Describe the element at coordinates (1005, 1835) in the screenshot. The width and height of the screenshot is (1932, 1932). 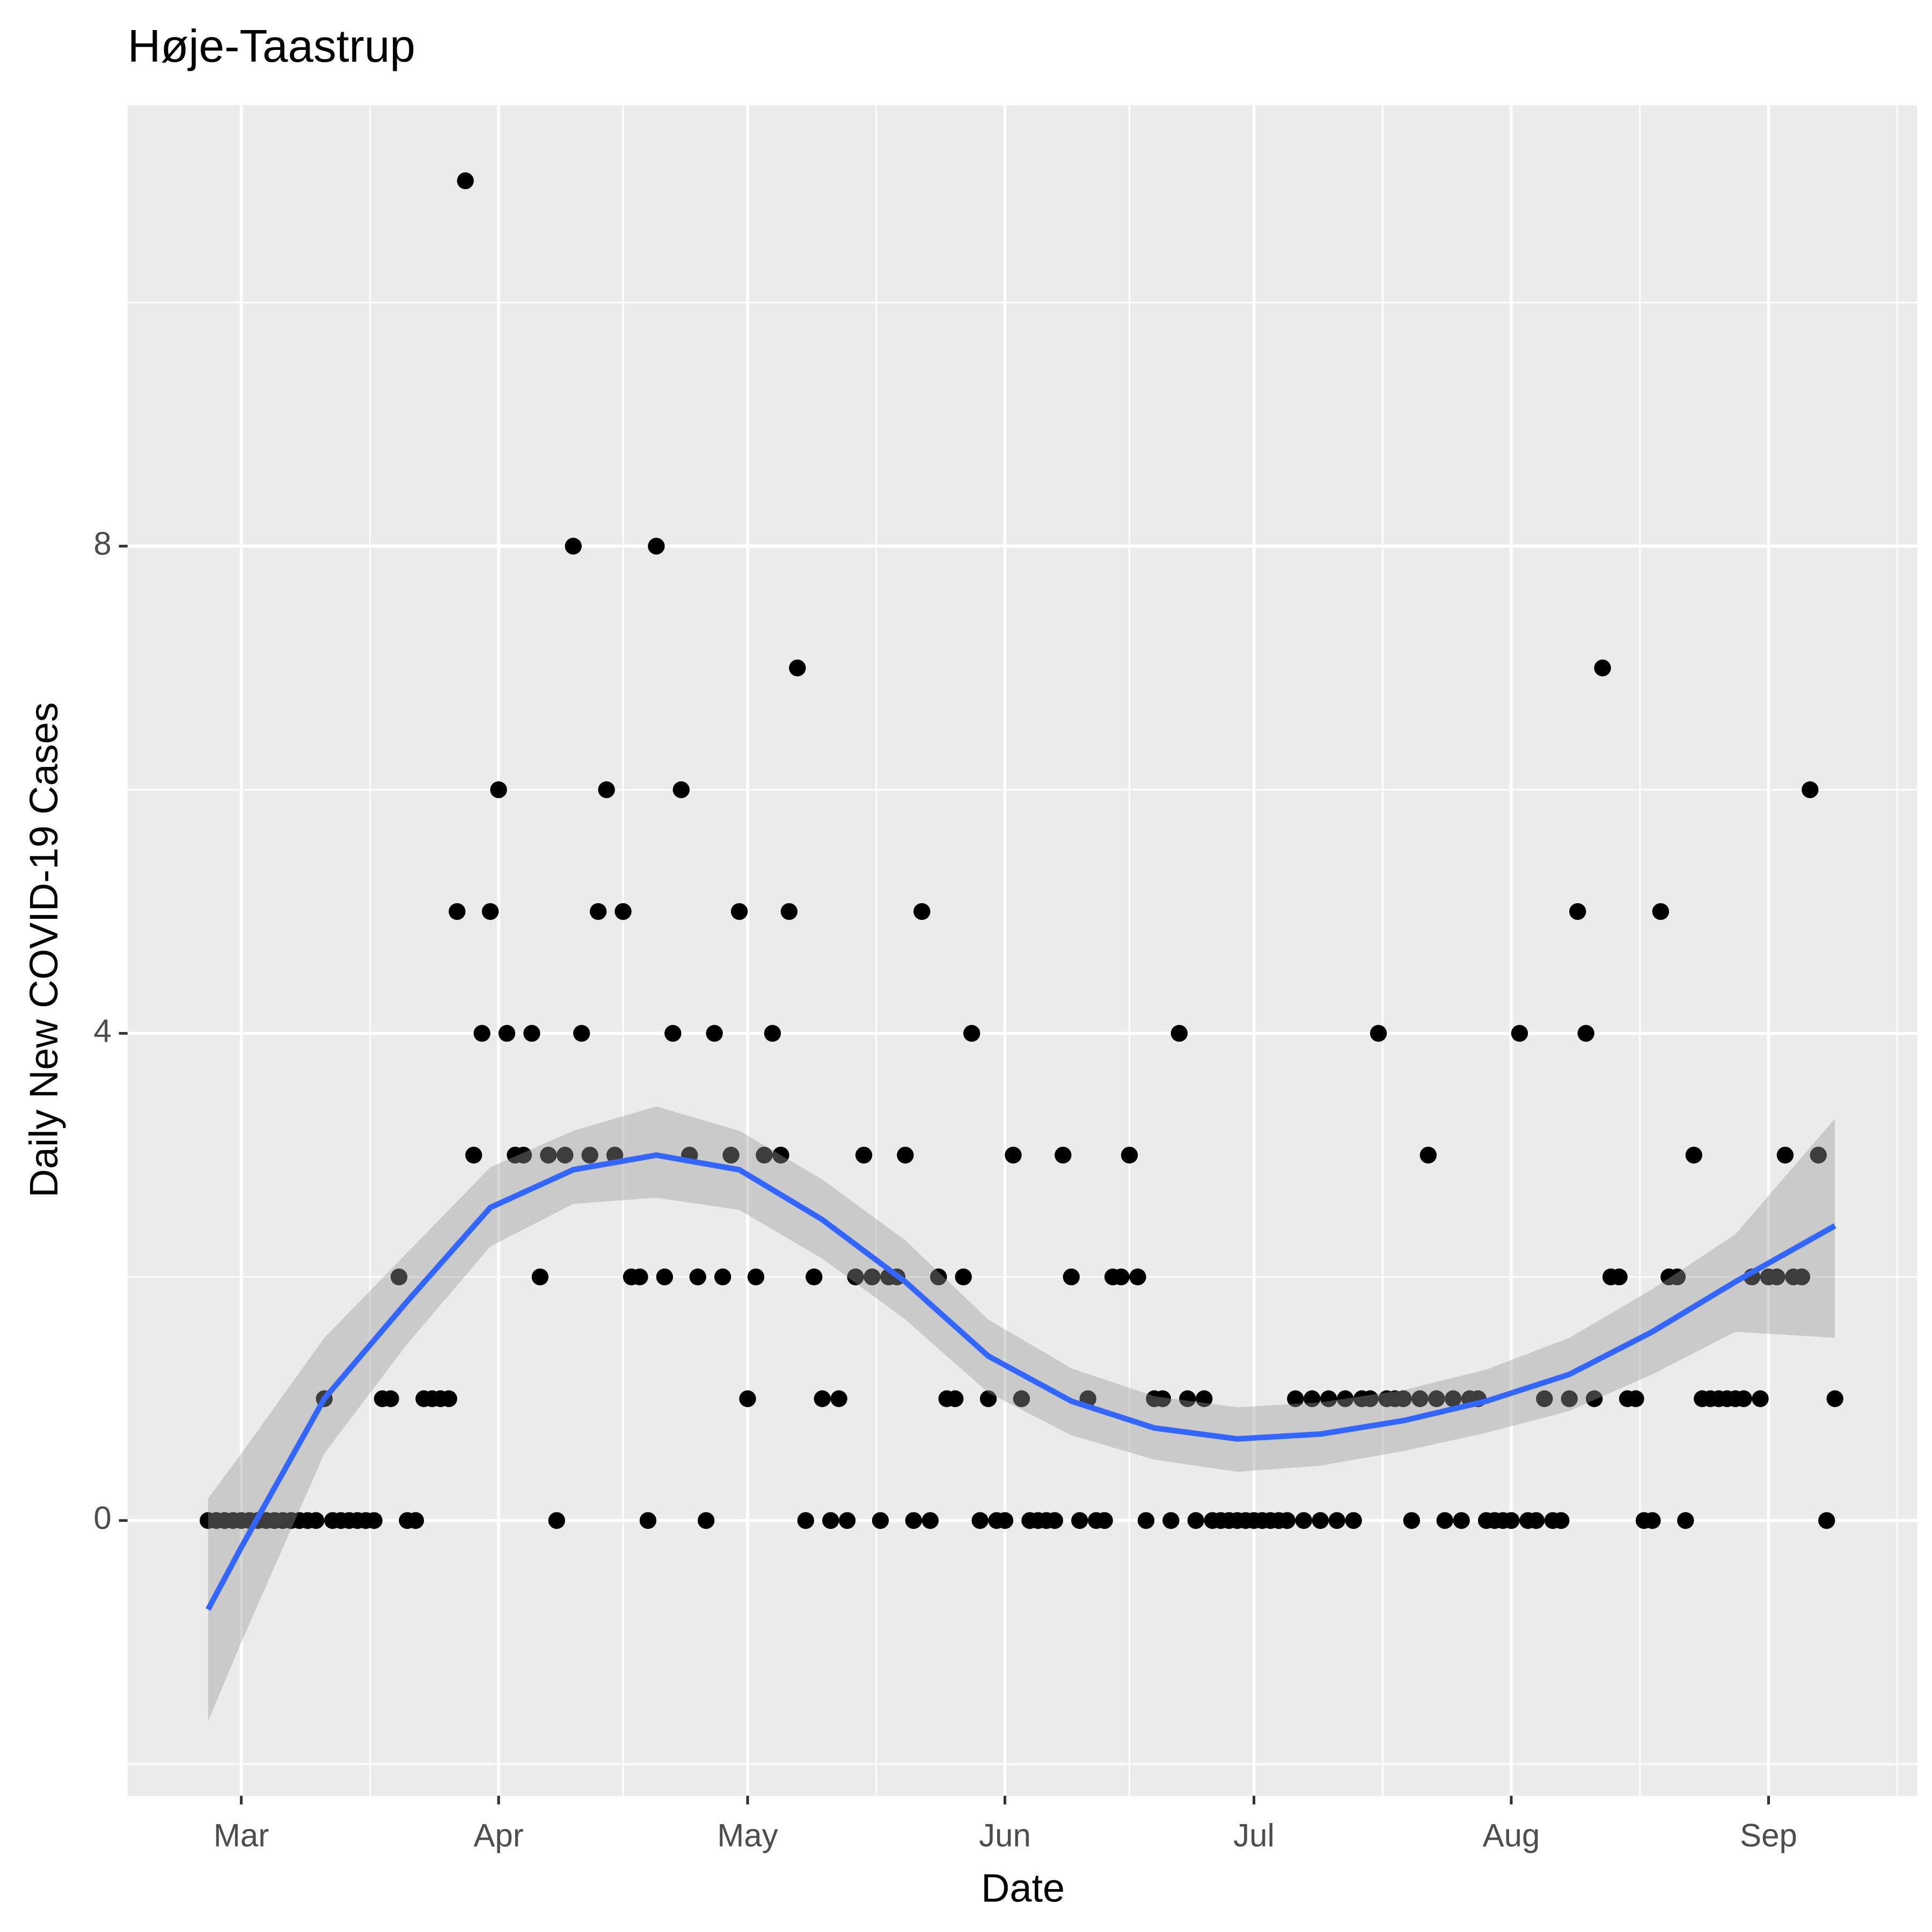
I see `x-tick-label: Jun` at that location.